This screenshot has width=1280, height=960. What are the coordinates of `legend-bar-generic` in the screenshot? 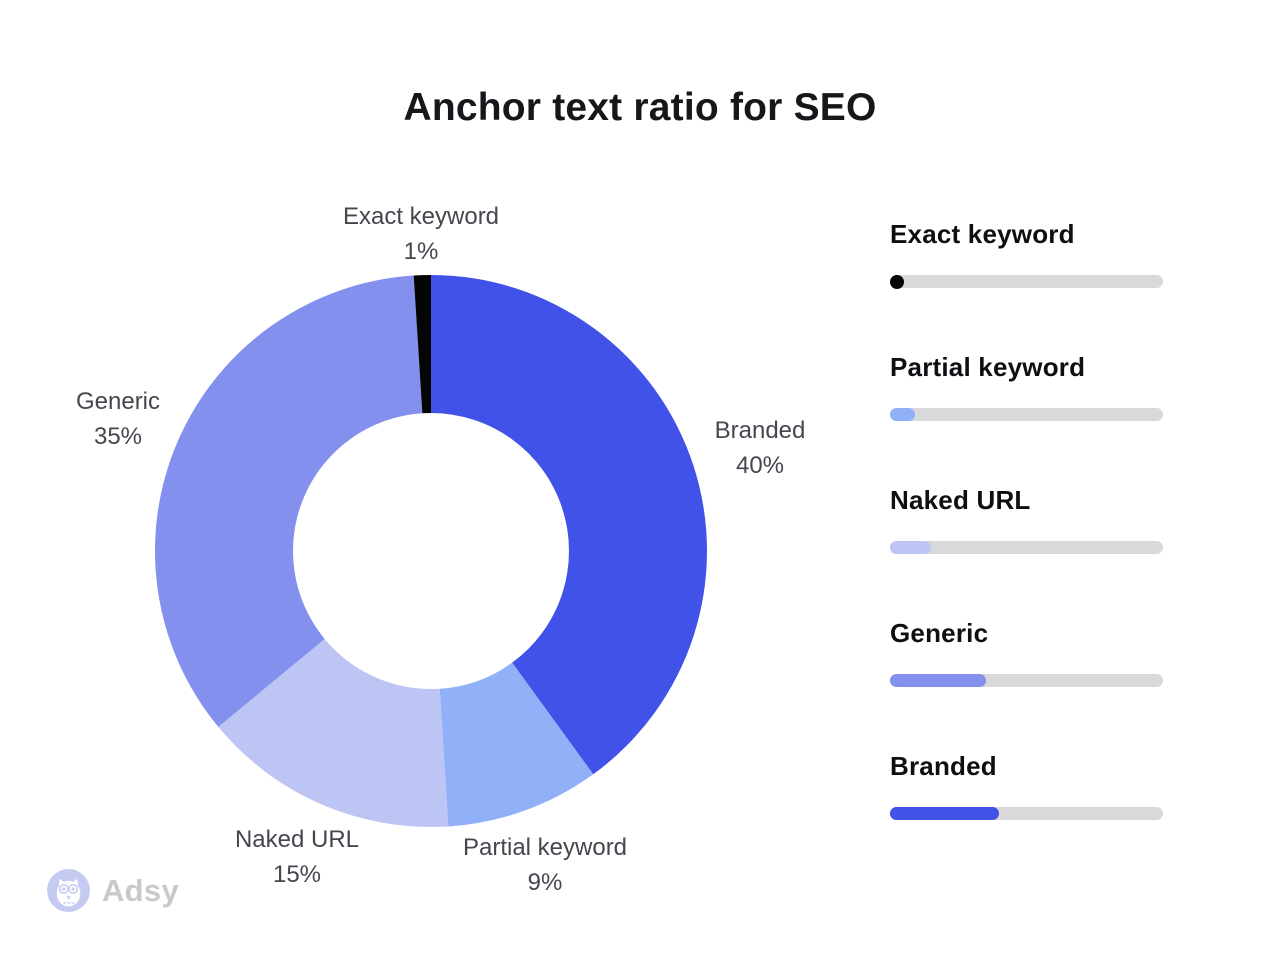 It's located at (1026, 680).